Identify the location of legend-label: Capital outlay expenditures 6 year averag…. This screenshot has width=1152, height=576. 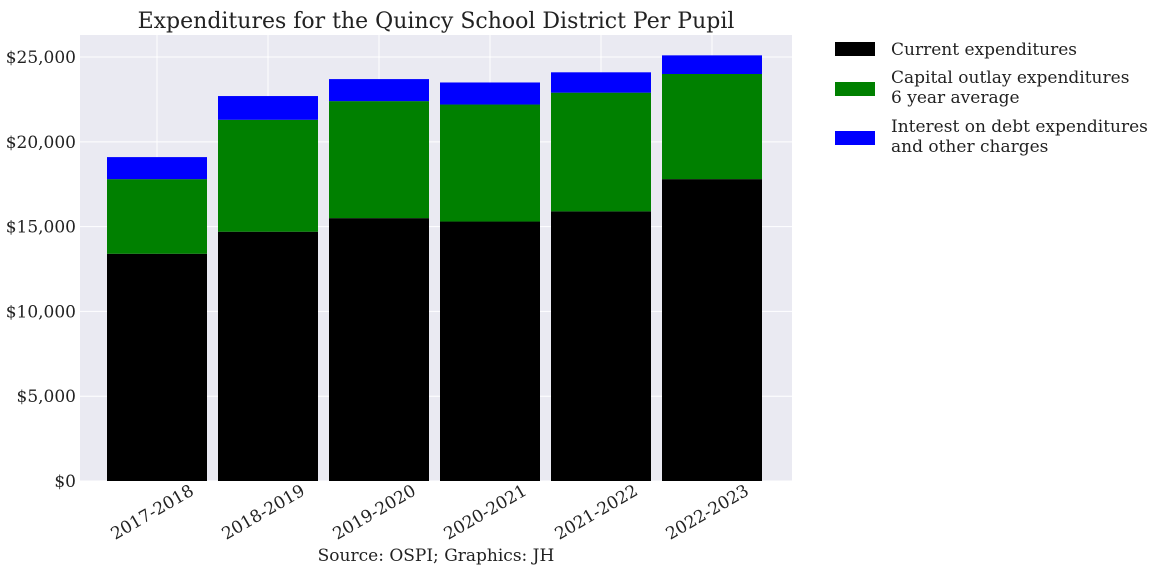
(1010, 88).